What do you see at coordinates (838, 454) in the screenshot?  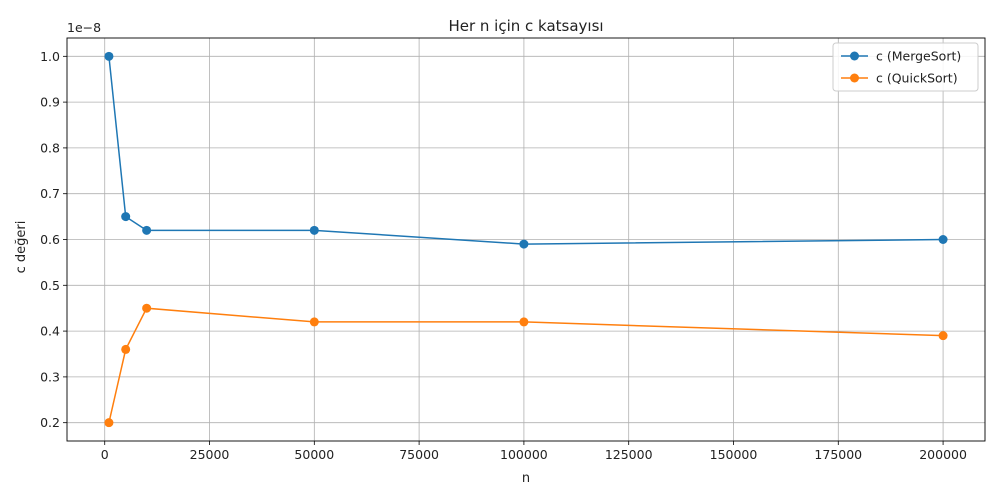 I see `x-tick-label: 175000` at bounding box center [838, 454].